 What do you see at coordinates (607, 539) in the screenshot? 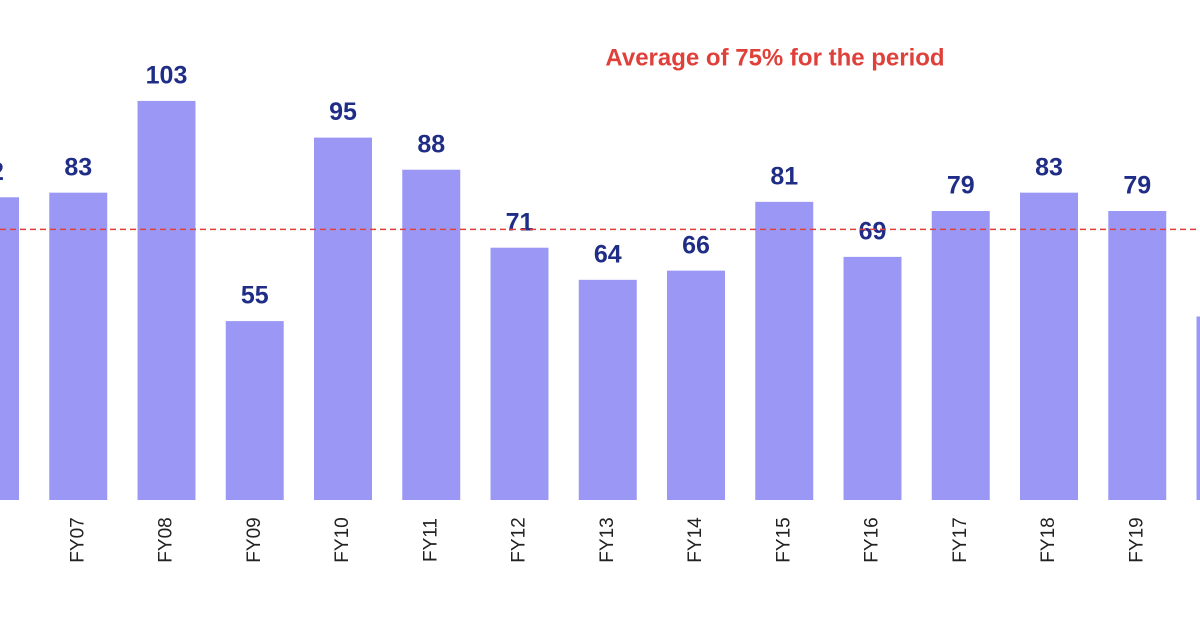
I see `x-tick-label: FY13` at bounding box center [607, 539].